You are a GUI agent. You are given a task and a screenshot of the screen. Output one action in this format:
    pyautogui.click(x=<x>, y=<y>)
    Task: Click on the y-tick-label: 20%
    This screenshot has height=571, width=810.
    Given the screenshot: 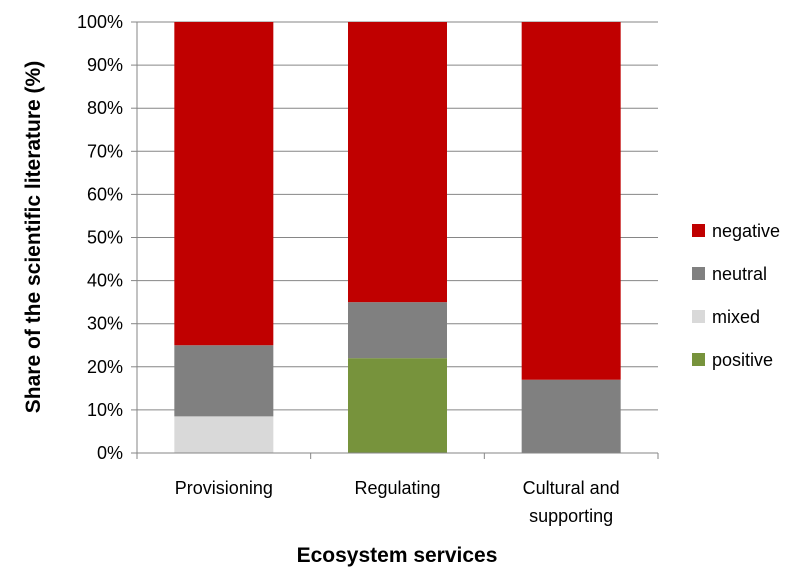 What is the action you would take?
    pyautogui.click(x=105, y=367)
    